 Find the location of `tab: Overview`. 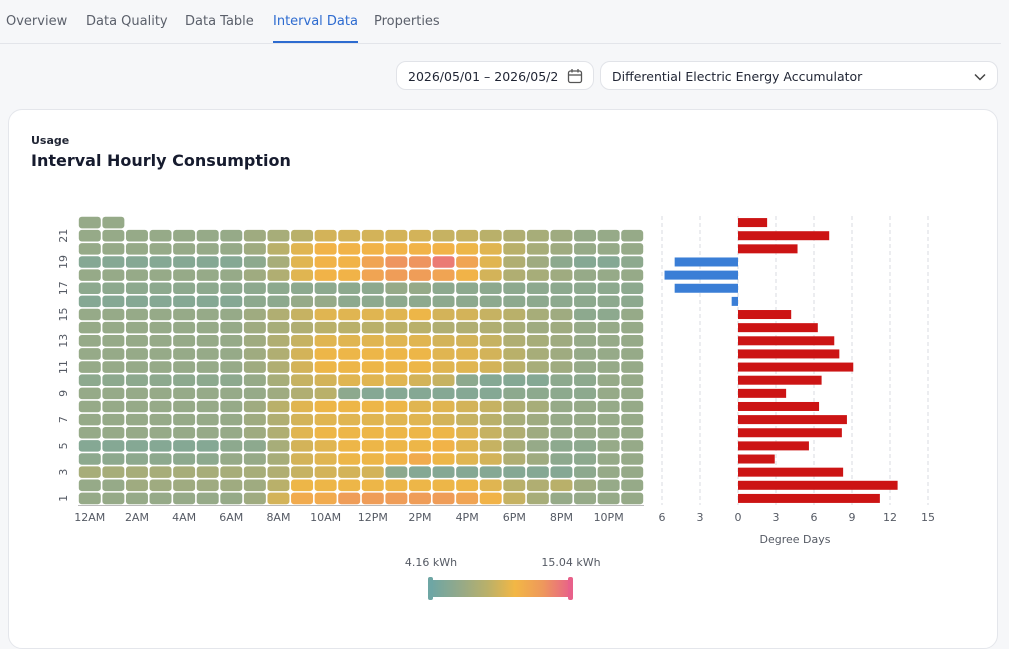

tab: Overview is located at coordinates (37, 21).